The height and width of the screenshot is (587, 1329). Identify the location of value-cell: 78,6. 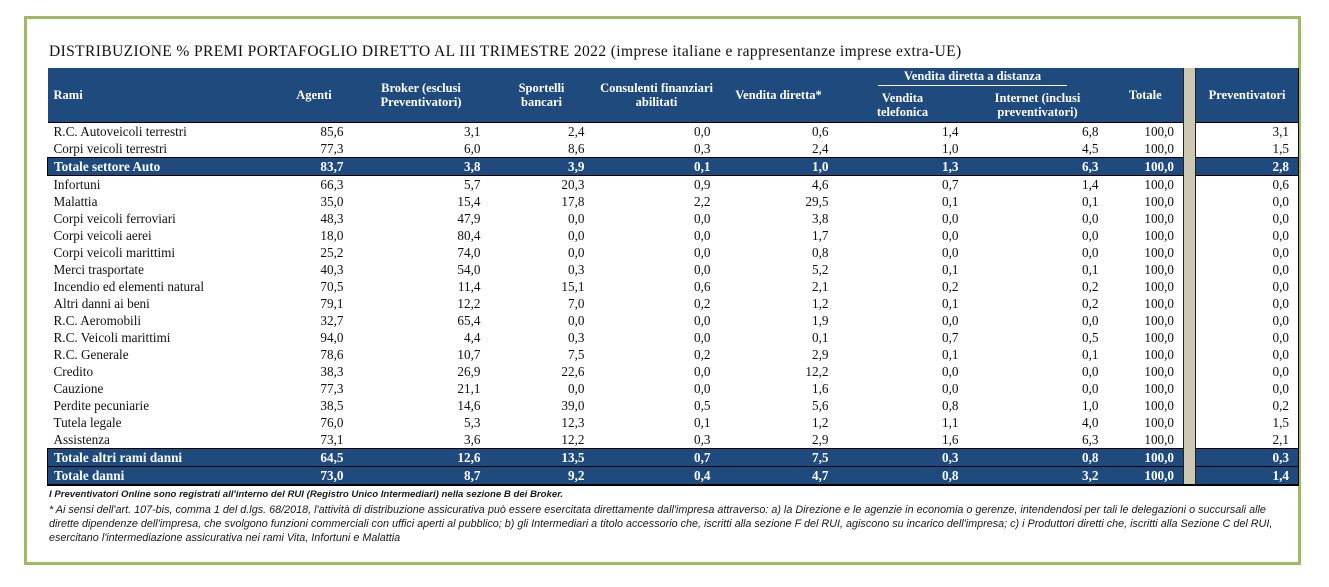
(314, 354).